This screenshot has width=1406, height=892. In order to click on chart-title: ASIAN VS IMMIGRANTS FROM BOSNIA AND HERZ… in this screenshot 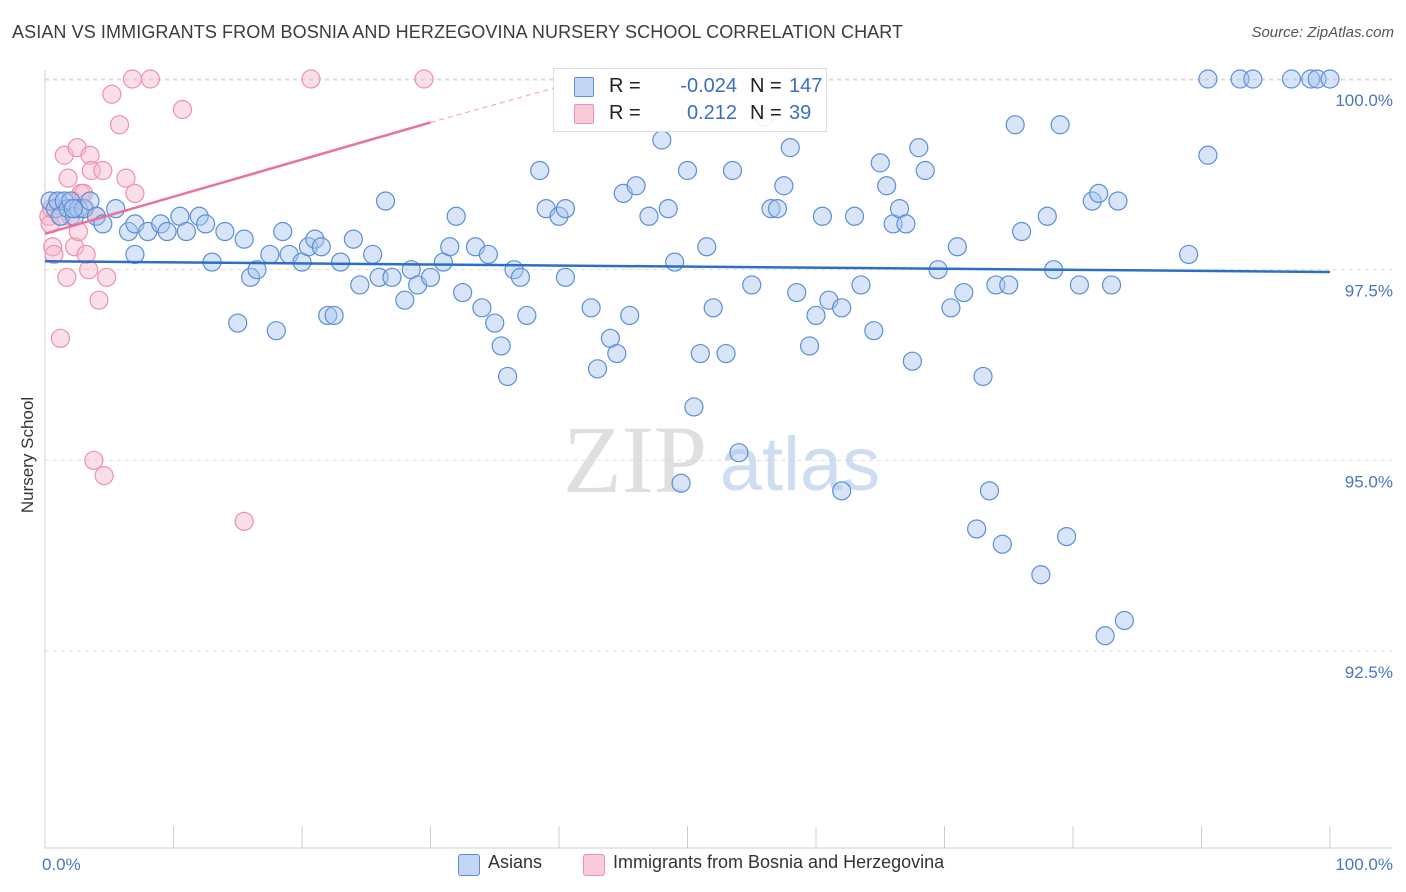, I will do `click(458, 32)`.